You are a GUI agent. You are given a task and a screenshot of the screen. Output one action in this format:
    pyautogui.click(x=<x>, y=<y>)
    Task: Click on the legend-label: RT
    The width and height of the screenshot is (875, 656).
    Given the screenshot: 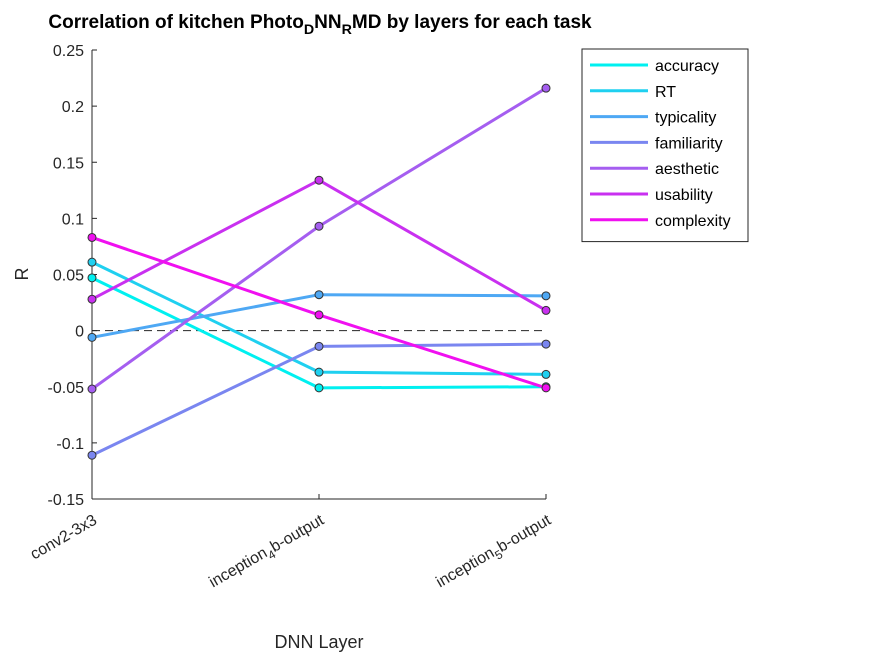 What is the action you would take?
    pyautogui.click(x=665, y=92)
    